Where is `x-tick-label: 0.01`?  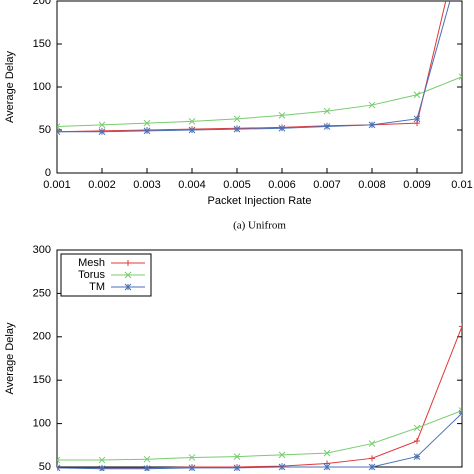 x-tick-label: 0.01 is located at coordinates (461, 185).